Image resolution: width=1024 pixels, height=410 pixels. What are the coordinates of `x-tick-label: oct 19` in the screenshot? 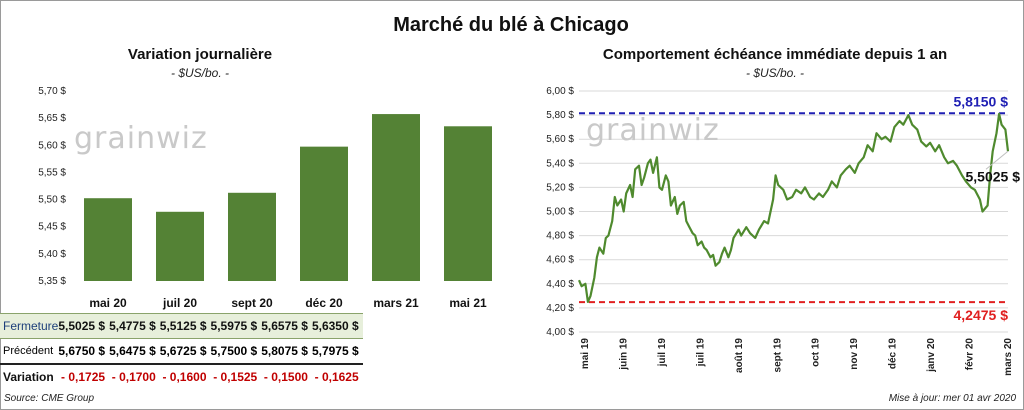 It's located at (816, 352).